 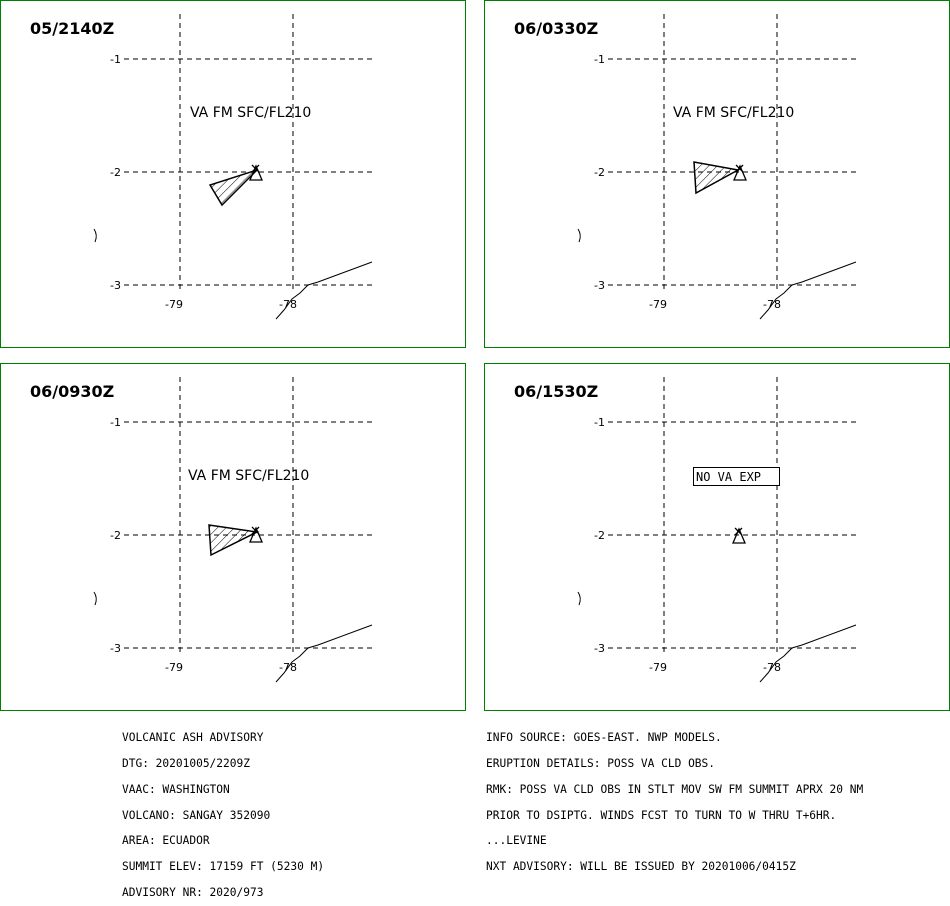 What do you see at coordinates (604, 738) in the screenshot?
I see `advisory-line: INFO SOURCE: GOES-EAST. NWP MODELS.` at bounding box center [604, 738].